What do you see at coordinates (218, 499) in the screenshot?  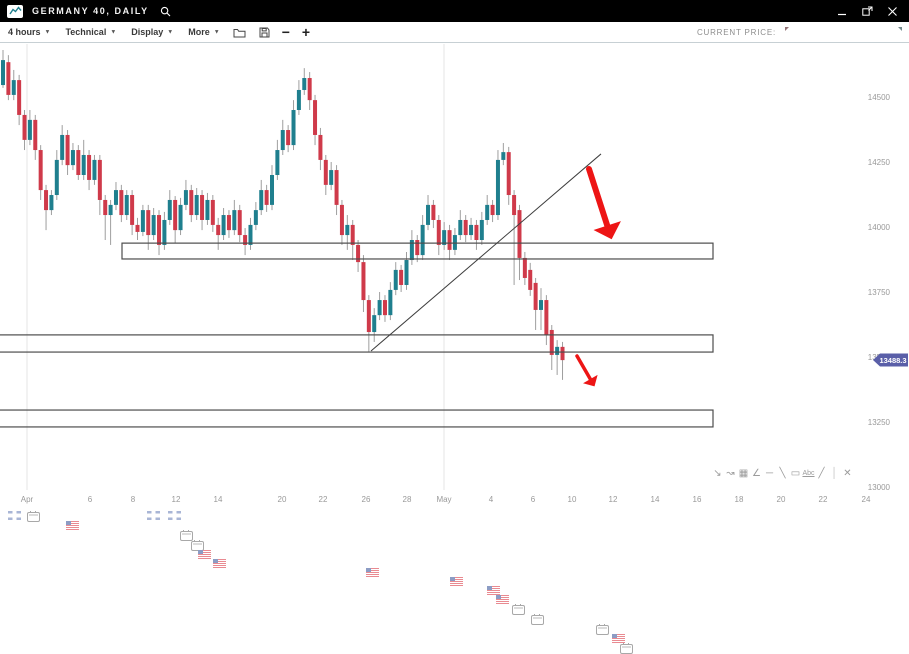 I see `date-axis-tick: 14` at bounding box center [218, 499].